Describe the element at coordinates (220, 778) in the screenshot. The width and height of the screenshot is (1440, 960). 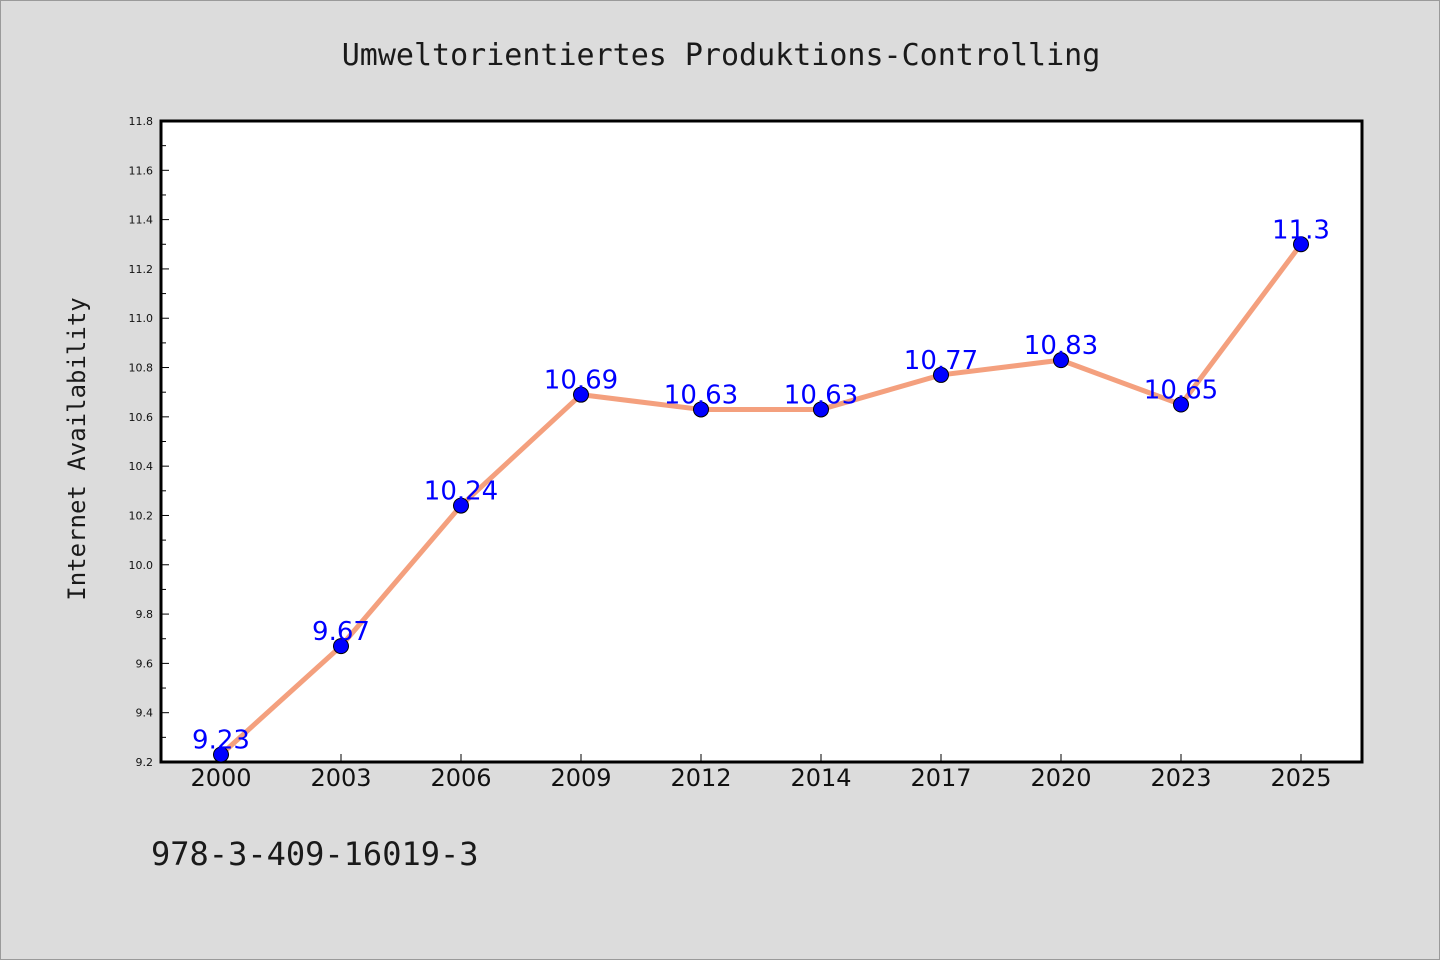
I see `x-tick-label: 2000` at that location.